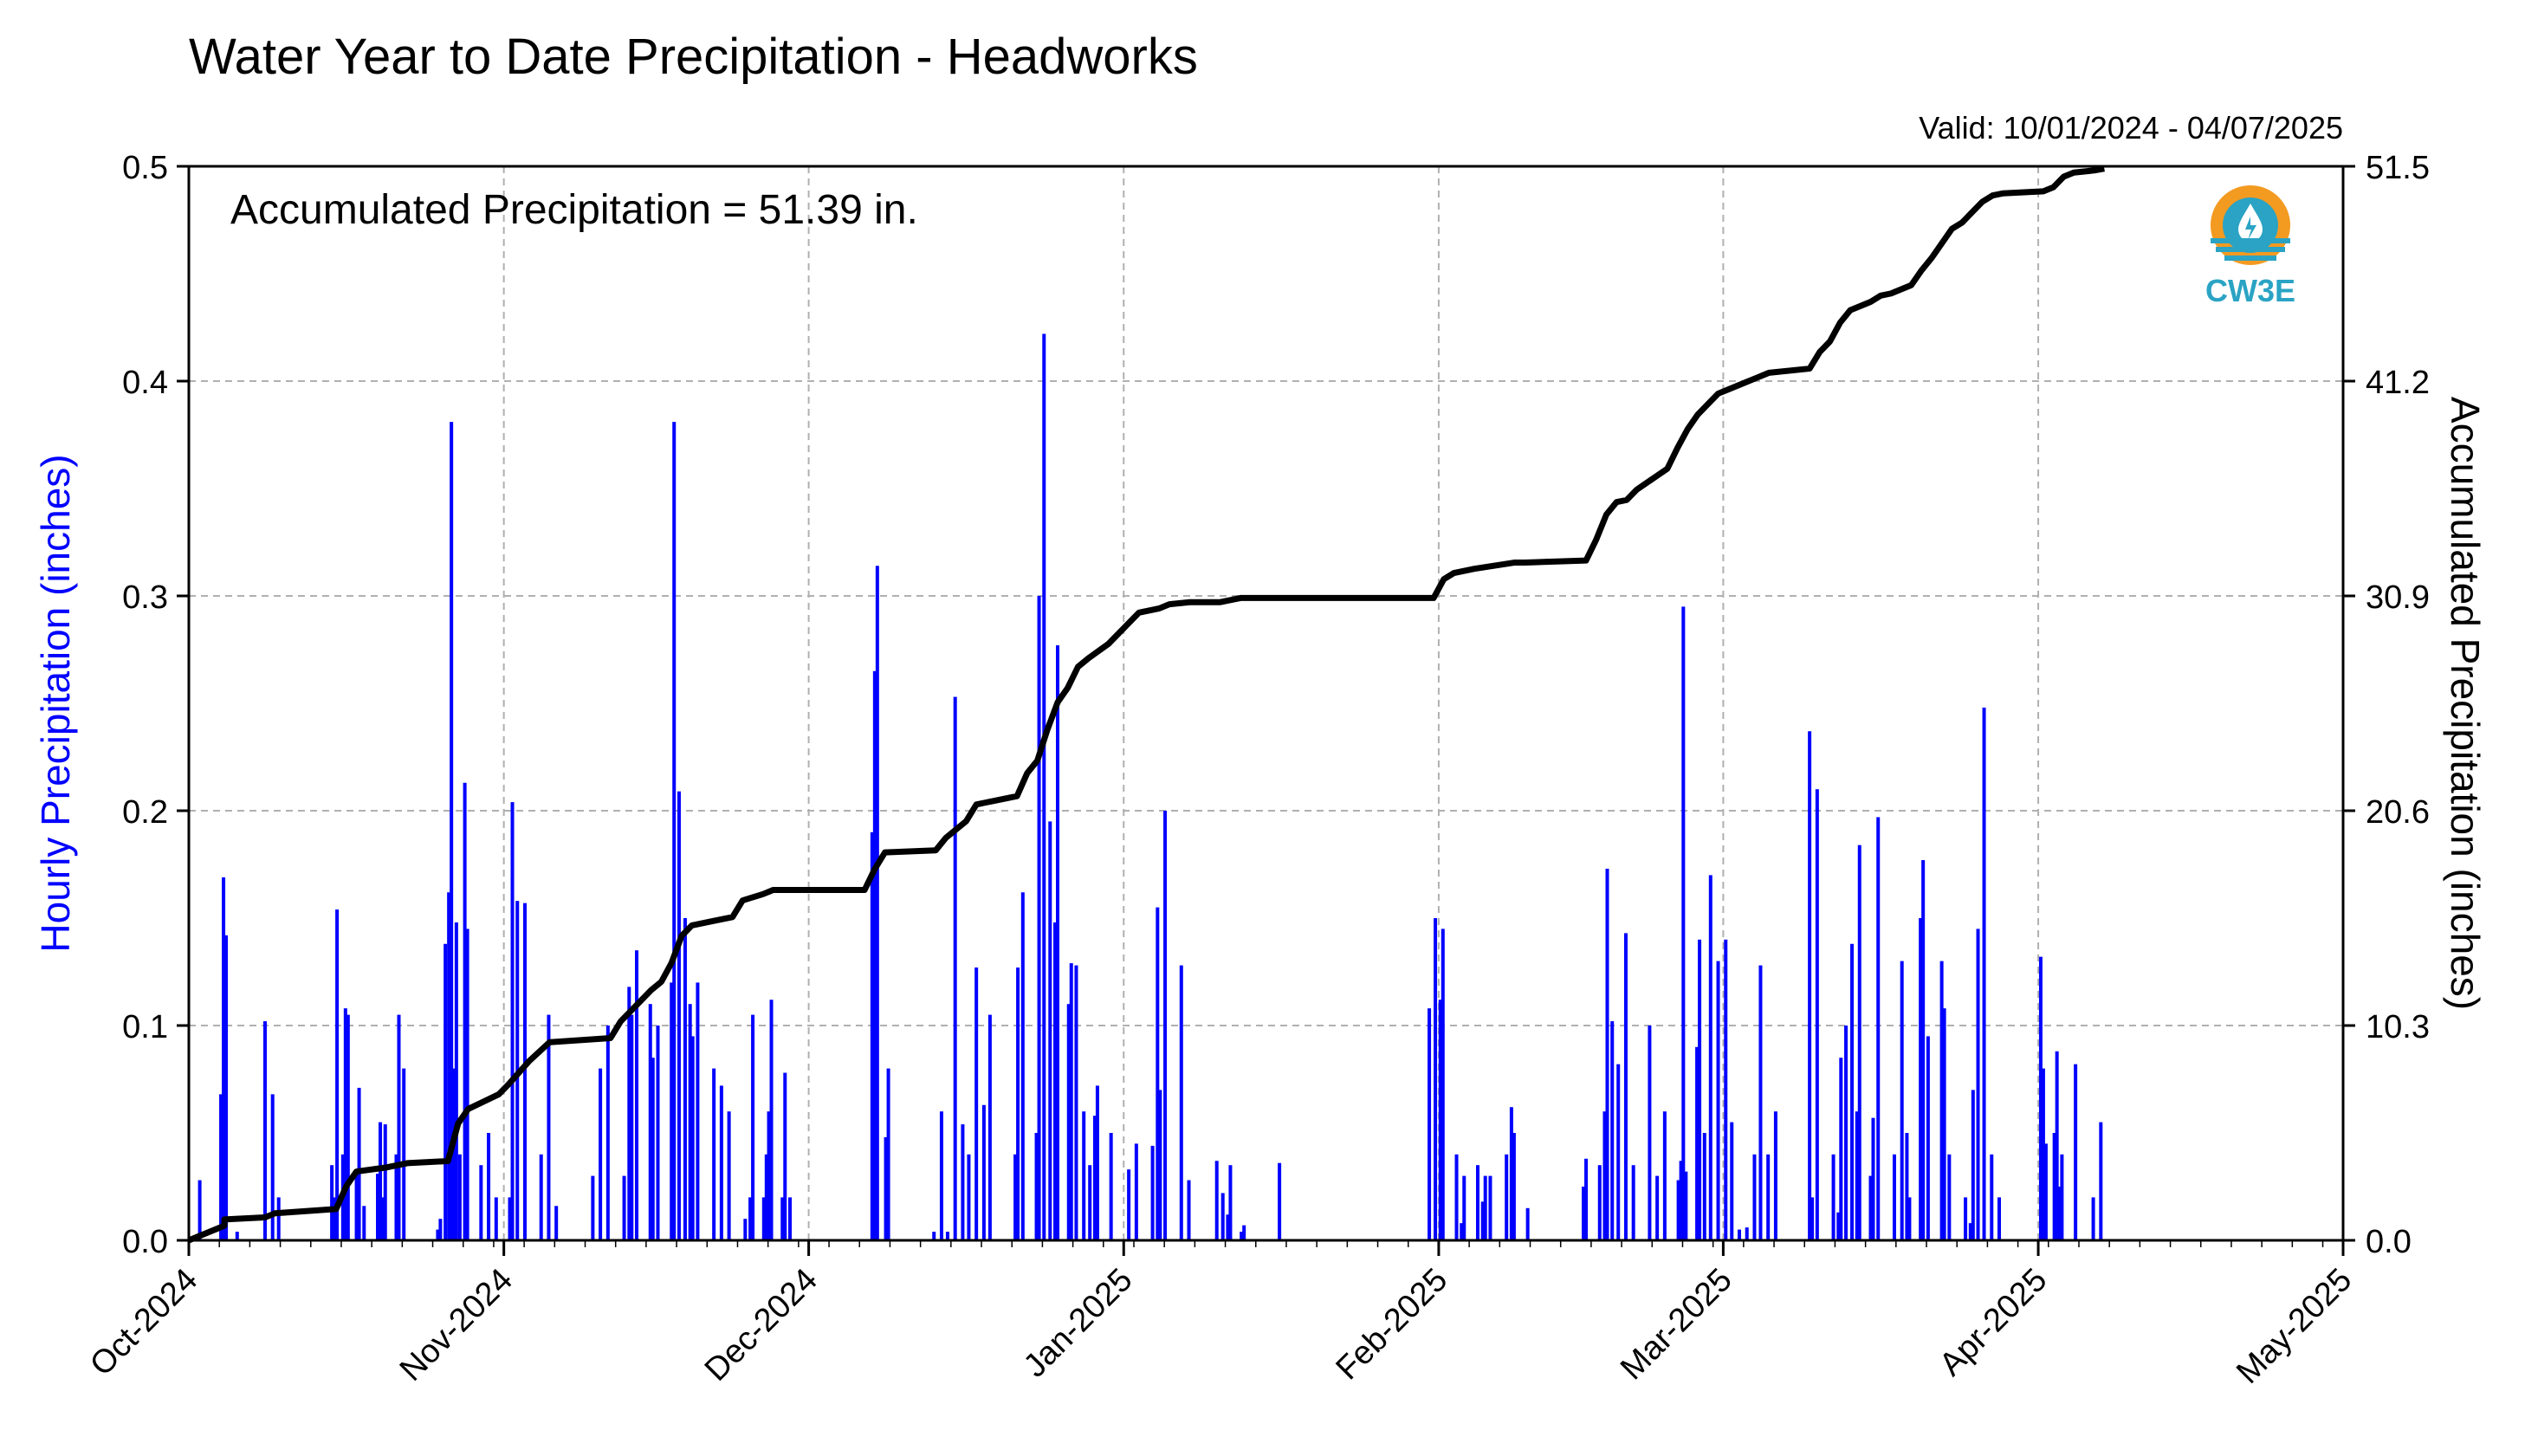  I want to click on cw3e-logo: CW3E, so click(2250, 245).